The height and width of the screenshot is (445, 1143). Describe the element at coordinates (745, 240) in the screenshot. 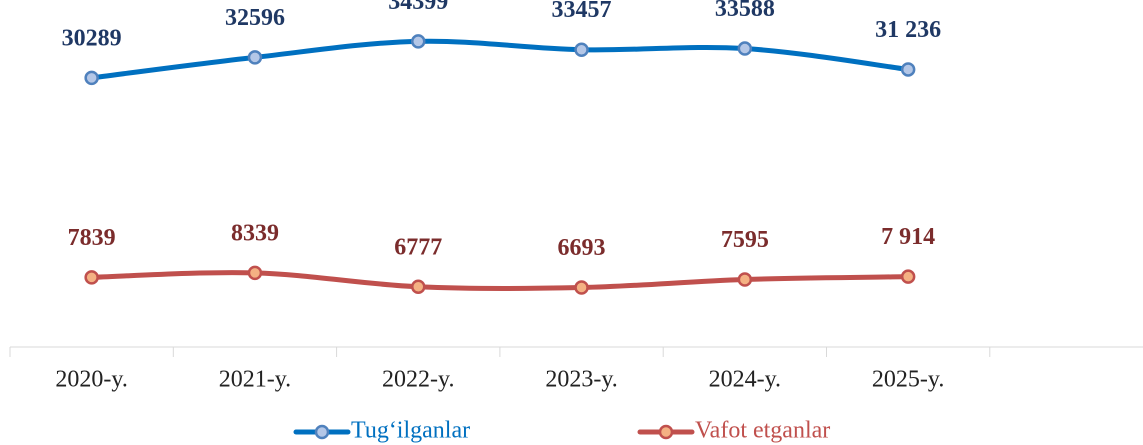

I see `data-label: 7595` at that location.